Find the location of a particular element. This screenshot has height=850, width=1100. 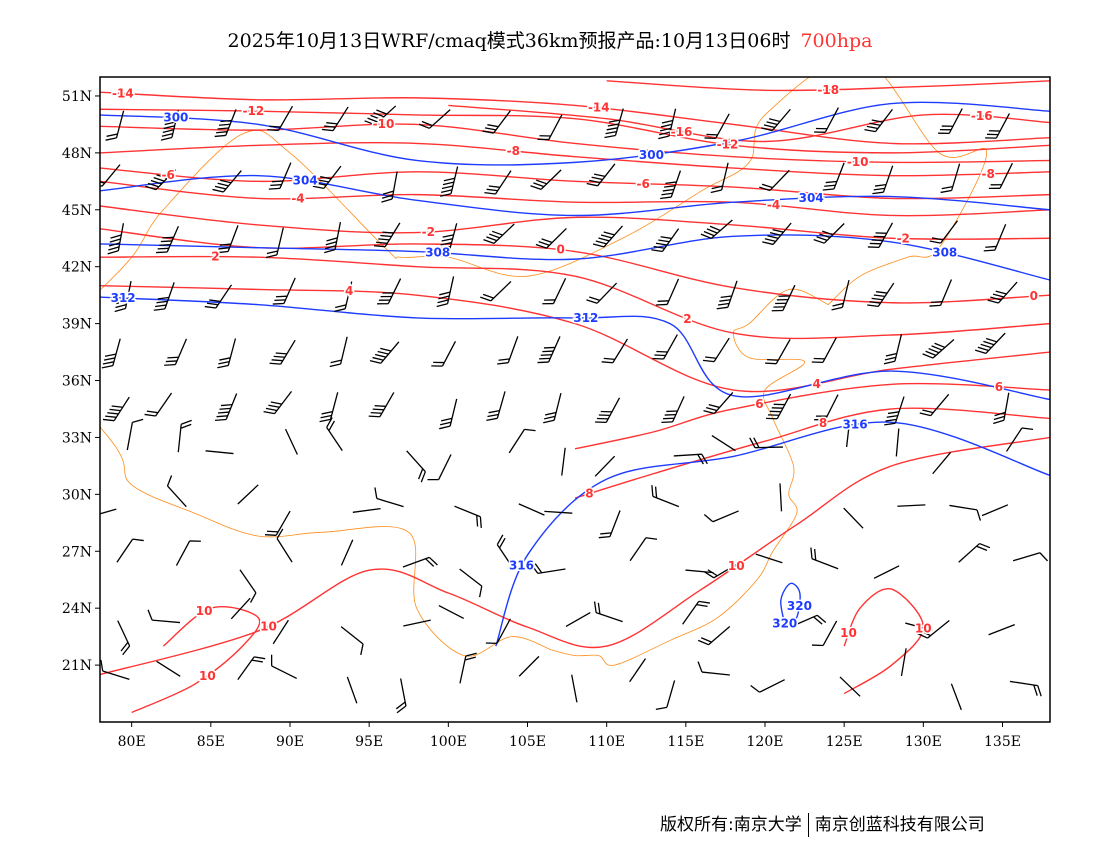

x-tick-label: 125E is located at coordinates (844, 742).